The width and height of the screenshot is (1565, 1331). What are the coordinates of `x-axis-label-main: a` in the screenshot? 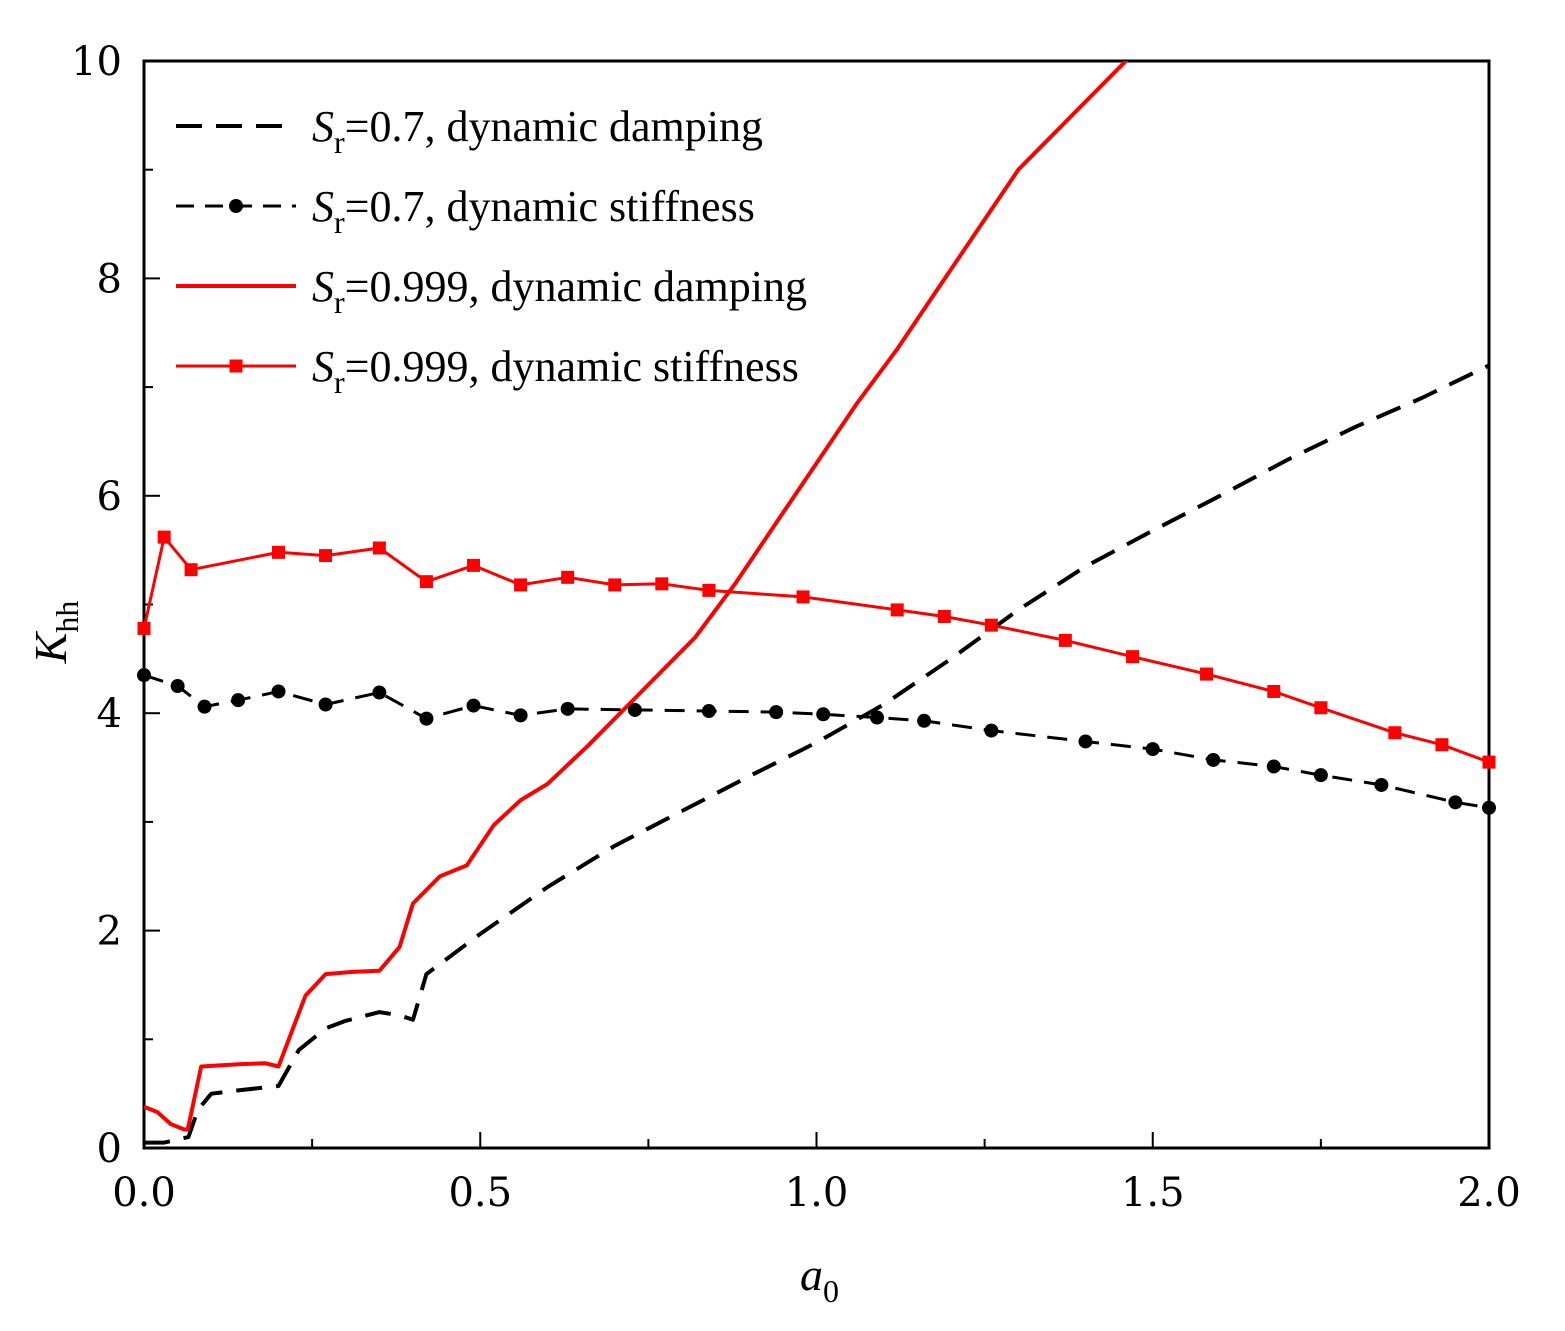 It's located at (811, 1274).